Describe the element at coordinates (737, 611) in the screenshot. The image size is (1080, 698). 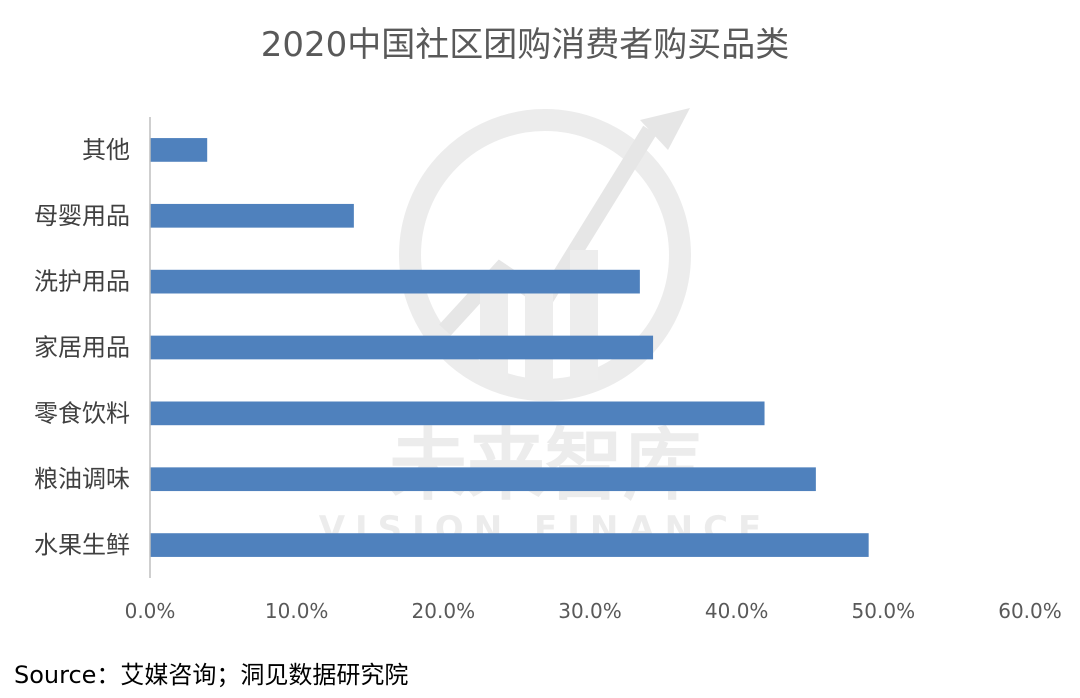
I see `x-tick-label: 40.0%` at that location.